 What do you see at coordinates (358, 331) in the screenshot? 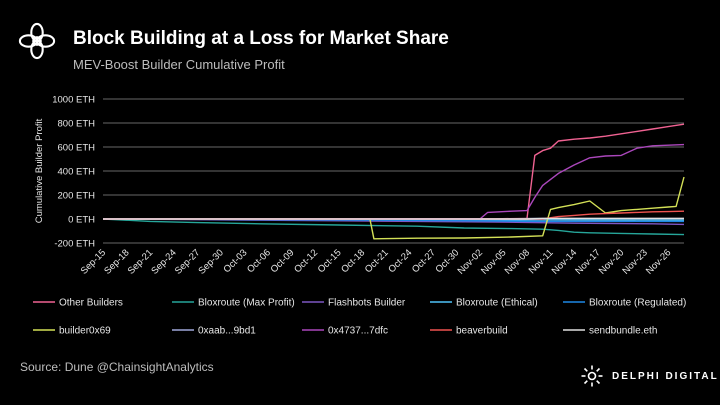
I see `legend-label: 0x4737...7dfc` at bounding box center [358, 331].